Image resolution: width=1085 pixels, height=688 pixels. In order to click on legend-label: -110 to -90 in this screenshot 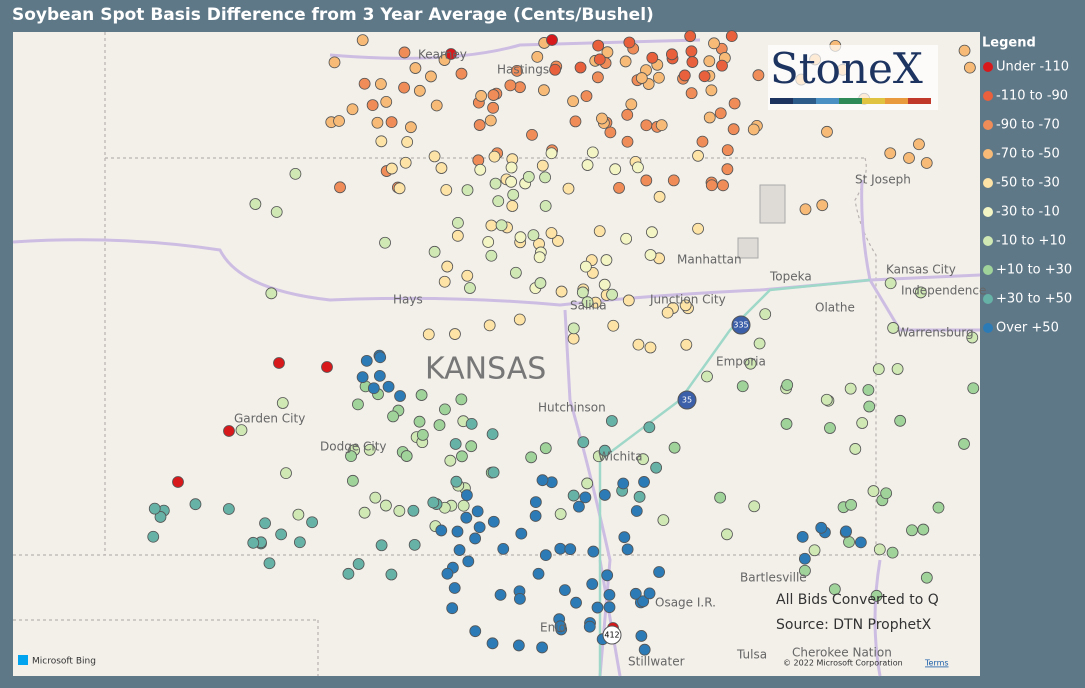, I will do `click(1032, 96)`.